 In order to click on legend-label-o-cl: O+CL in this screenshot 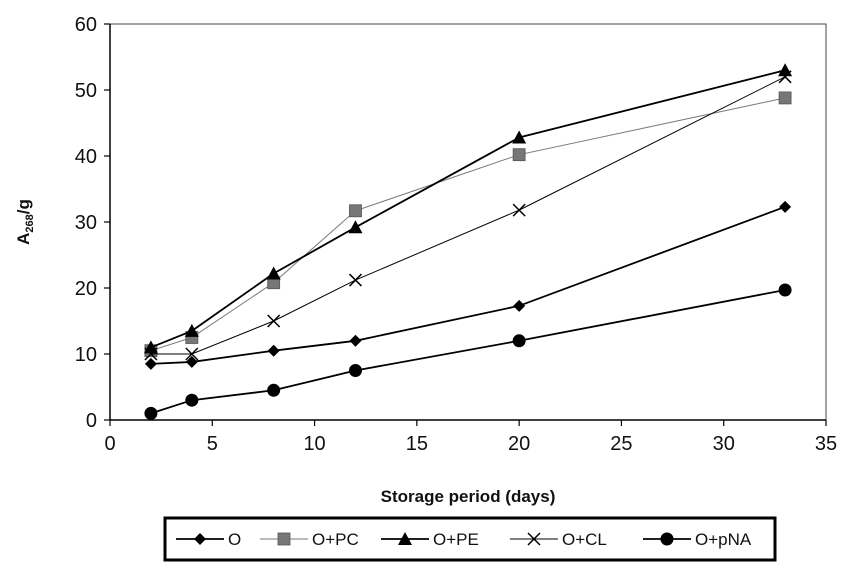, I will do `click(584, 539)`.